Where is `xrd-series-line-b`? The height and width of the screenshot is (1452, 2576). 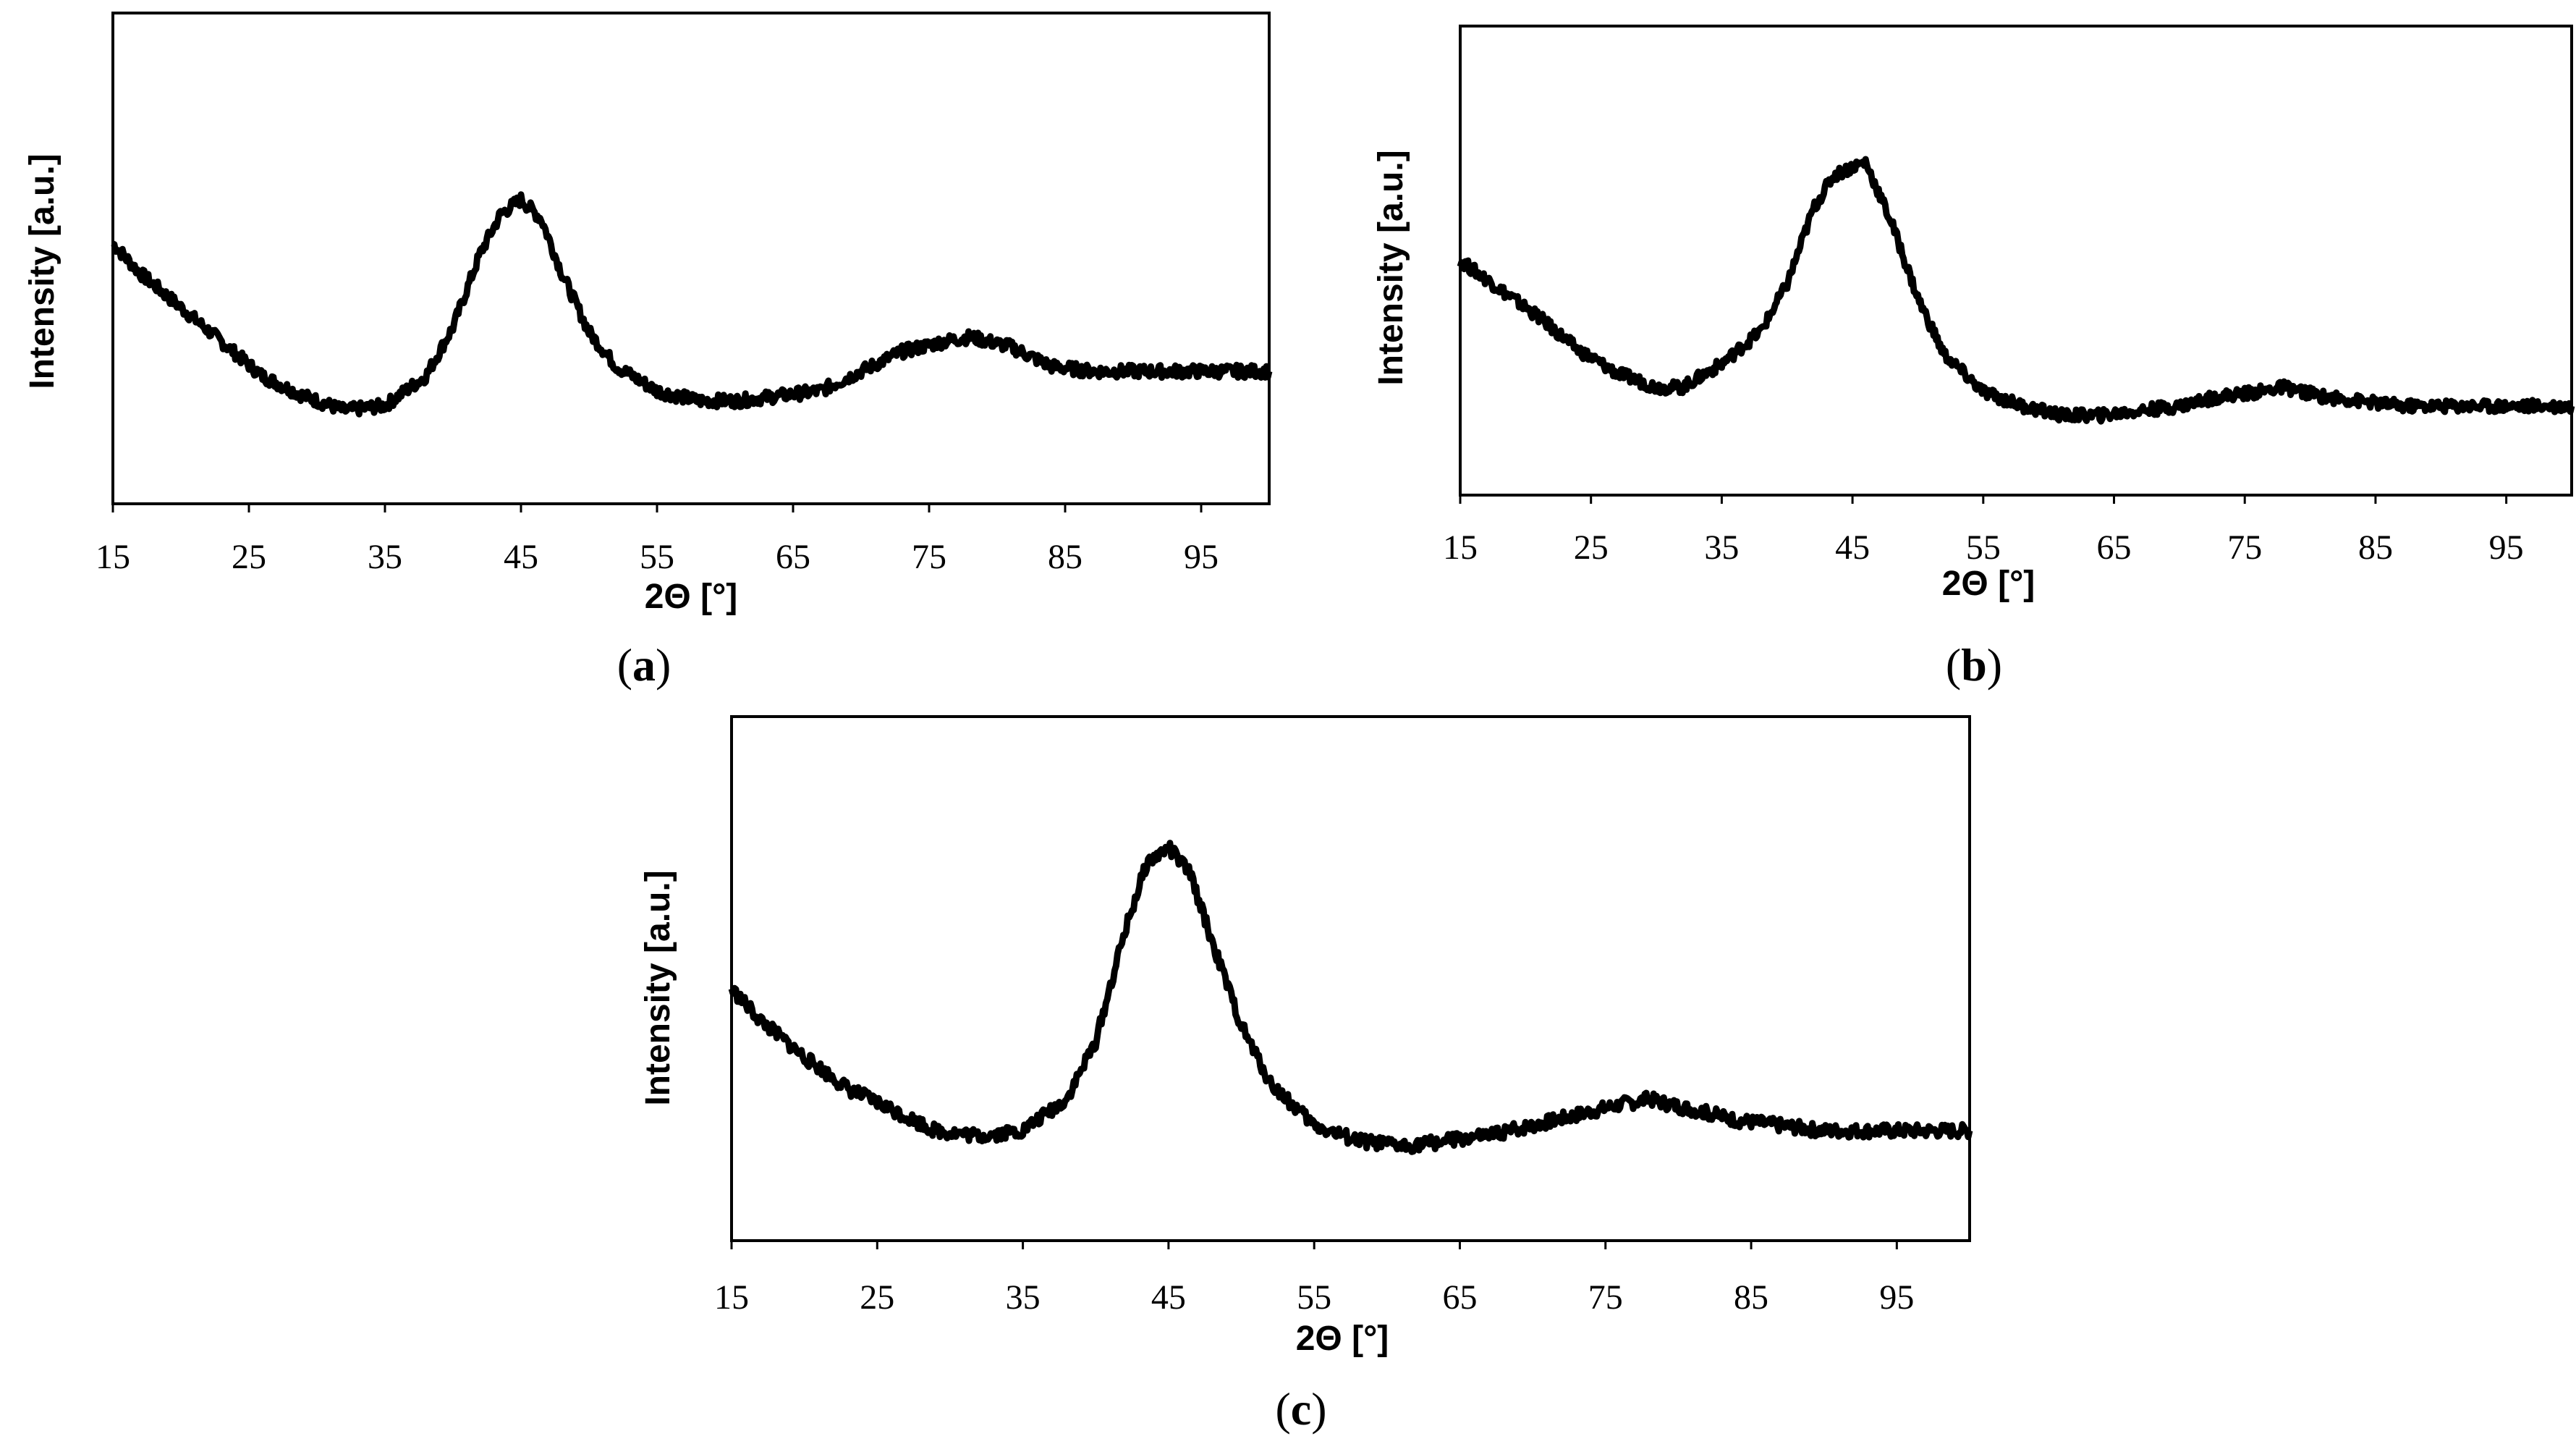
xrd-series-line-b is located at coordinates (2016, 290).